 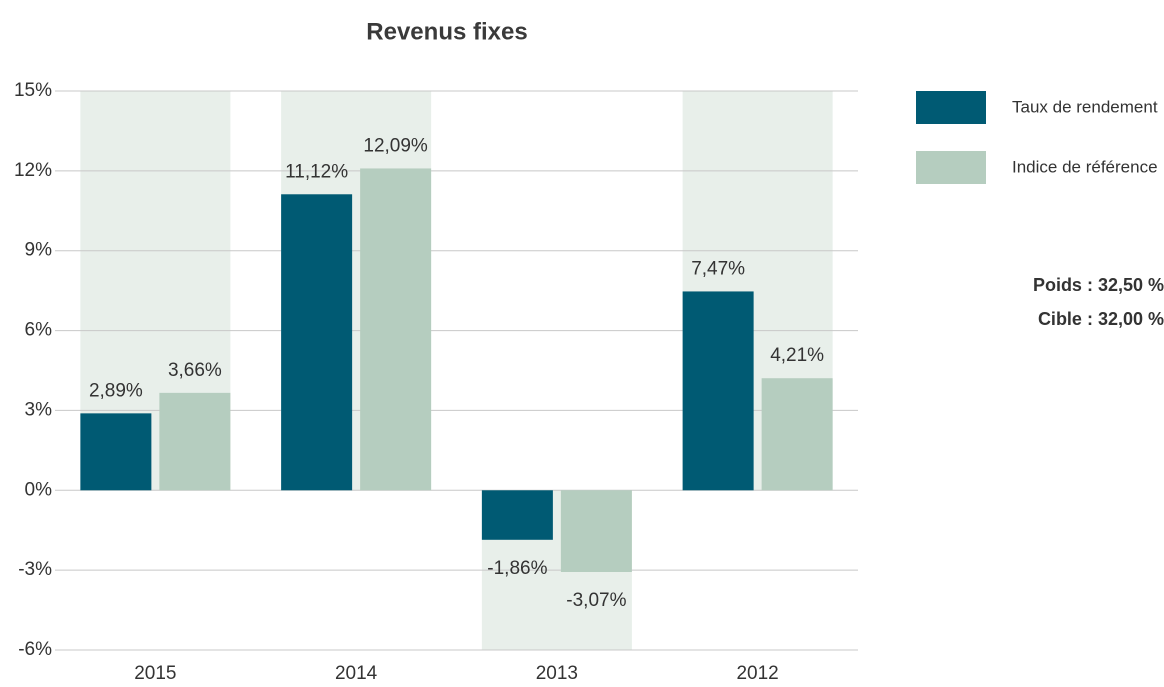 I want to click on y-tick-label: 12%, so click(x=33, y=170).